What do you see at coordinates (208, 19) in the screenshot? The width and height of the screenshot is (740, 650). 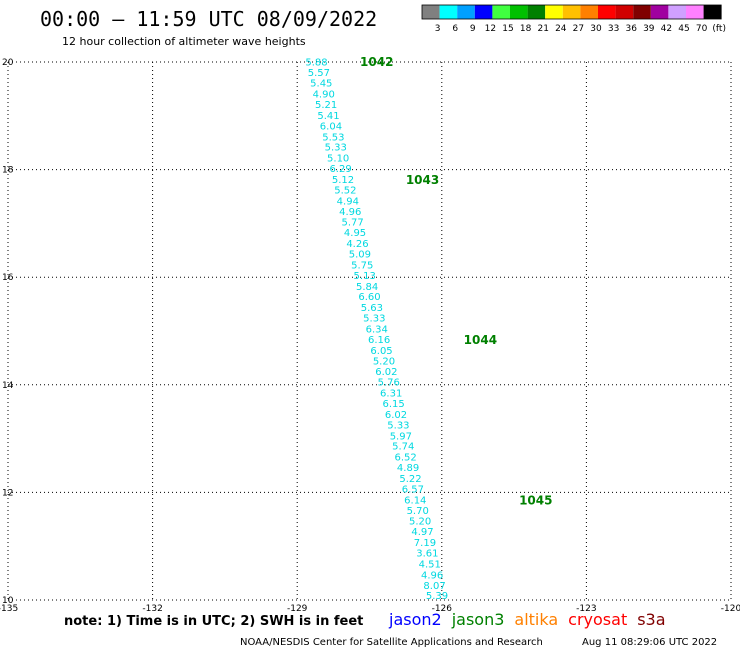 I see `chart-title: 00:00 – 11:59 UTC 08/09/2022` at bounding box center [208, 19].